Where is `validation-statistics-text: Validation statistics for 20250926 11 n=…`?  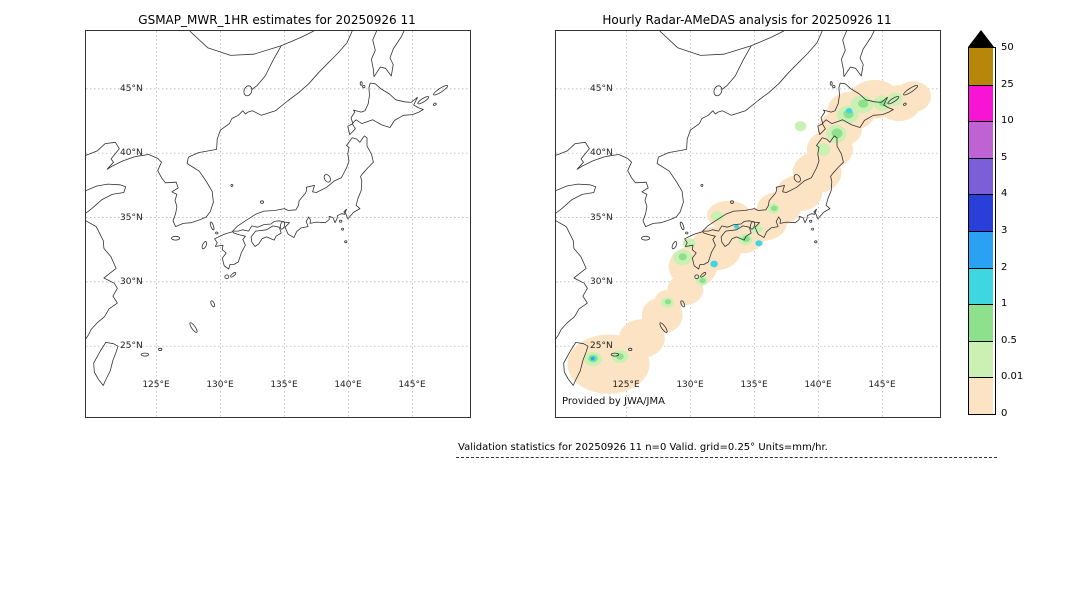
validation-statistics-text: Validation statistics for 20250926 11 n=… is located at coordinates (643, 447).